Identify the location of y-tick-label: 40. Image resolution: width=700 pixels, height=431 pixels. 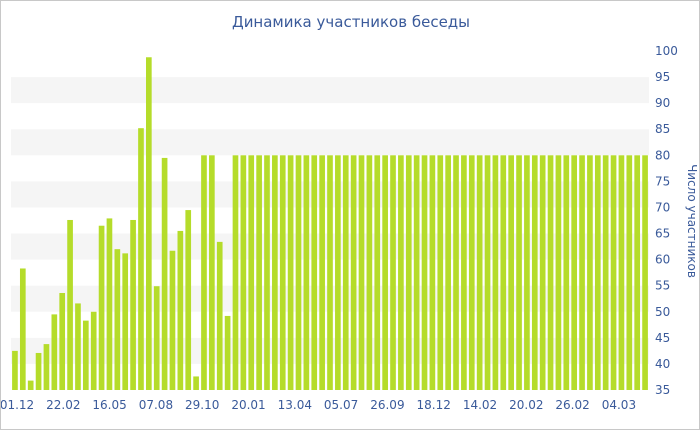
(662, 364).